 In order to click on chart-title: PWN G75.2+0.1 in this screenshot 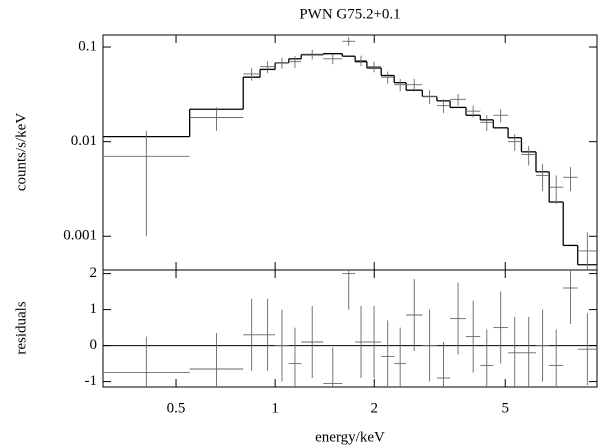, I will do `click(349, 14)`.